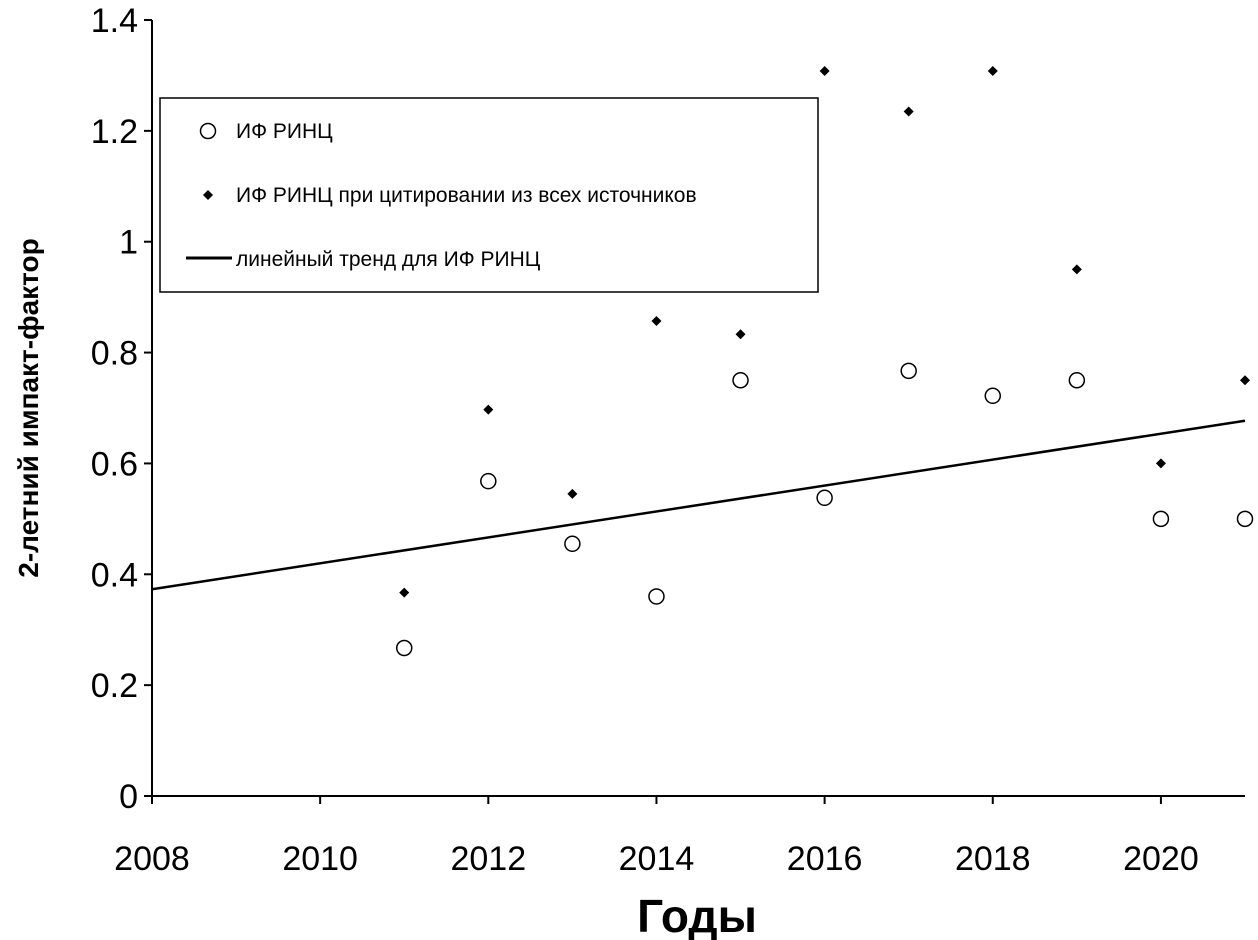 The width and height of the screenshot is (1258, 940). What do you see at coordinates (114, 464) in the screenshot?
I see `y-tick-label: 0.6` at bounding box center [114, 464].